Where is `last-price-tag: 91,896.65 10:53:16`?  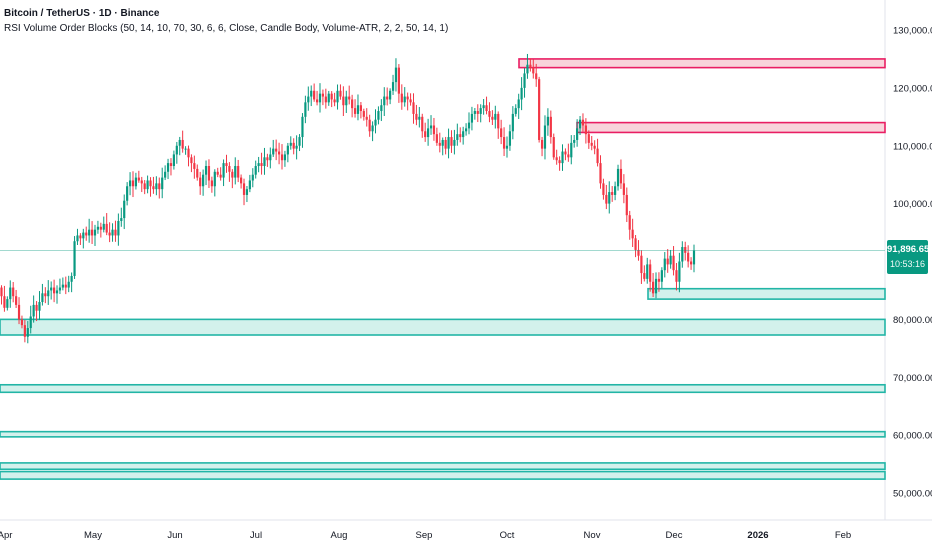
last-price-tag: 91,896.65 10:53:16 is located at coordinates (908, 257).